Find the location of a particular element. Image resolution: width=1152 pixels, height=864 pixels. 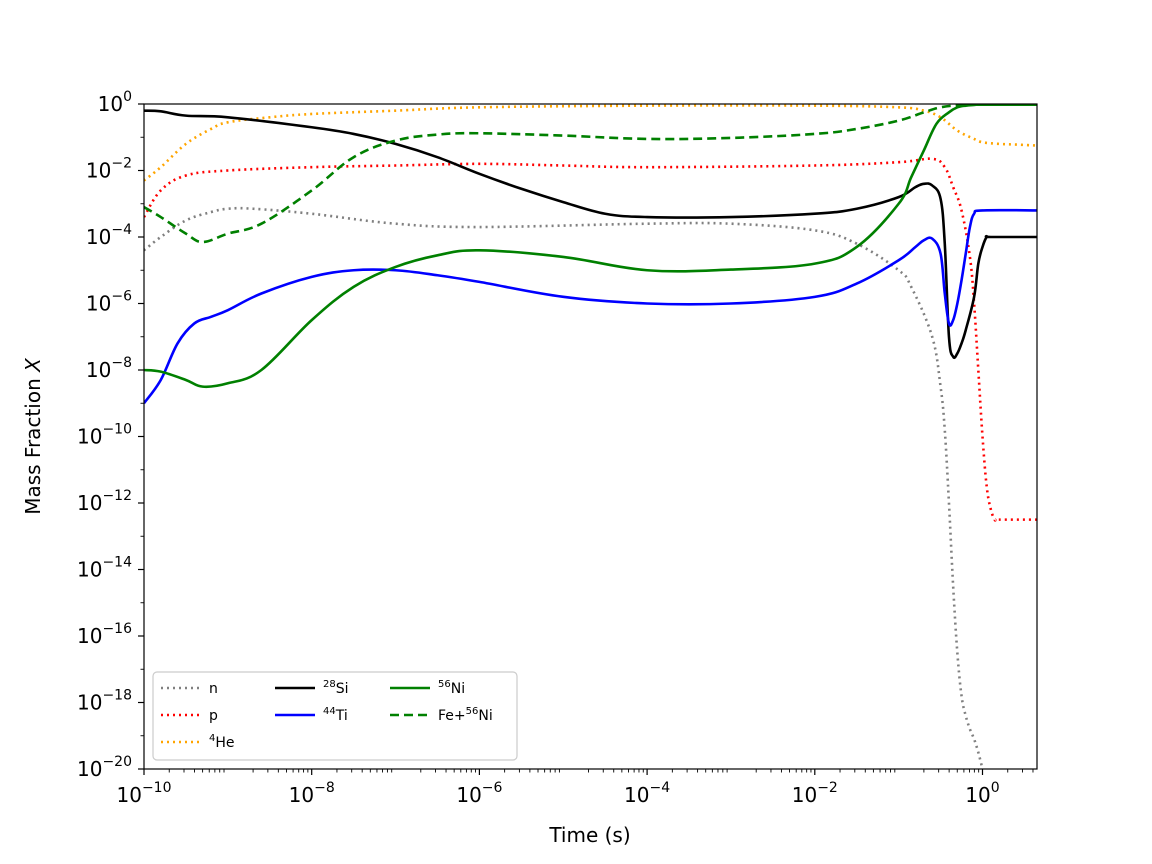

legend-label: n is located at coordinates (213, 689).